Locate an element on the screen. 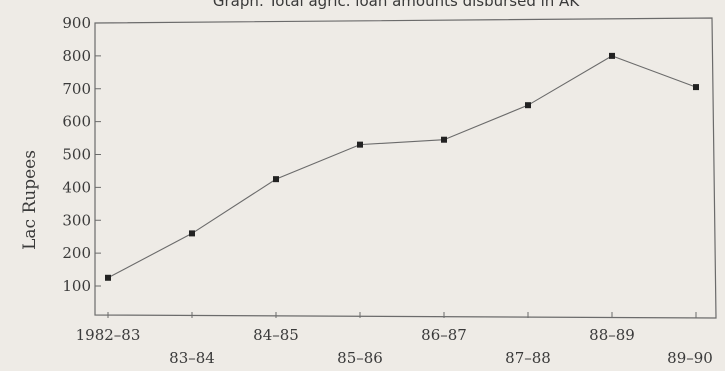 The width and height of the screenshot is (725, 371). y-tick-label: 400 is located at coordinates (76, 187).